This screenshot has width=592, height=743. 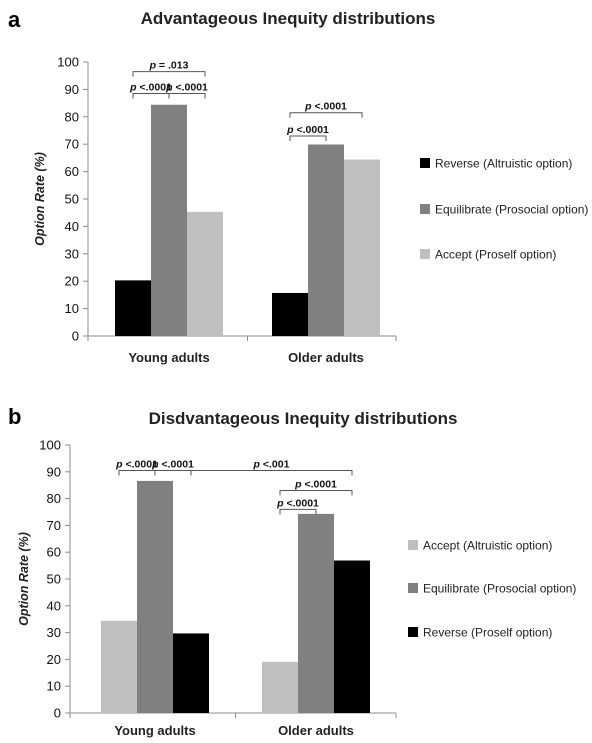 What do you see at coordinates (503, 164) in the screenshot?
I see `legend-label: Reverse (Altruistic option)` at bounding box center [503, 164].